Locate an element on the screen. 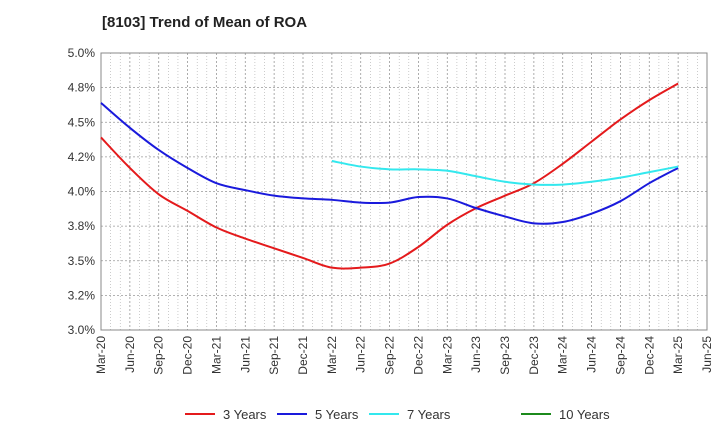 Image resolution: width=720 pixels, height=440 pixels. x-tick-label: Jun-24 is located at coordinates (592, 354).